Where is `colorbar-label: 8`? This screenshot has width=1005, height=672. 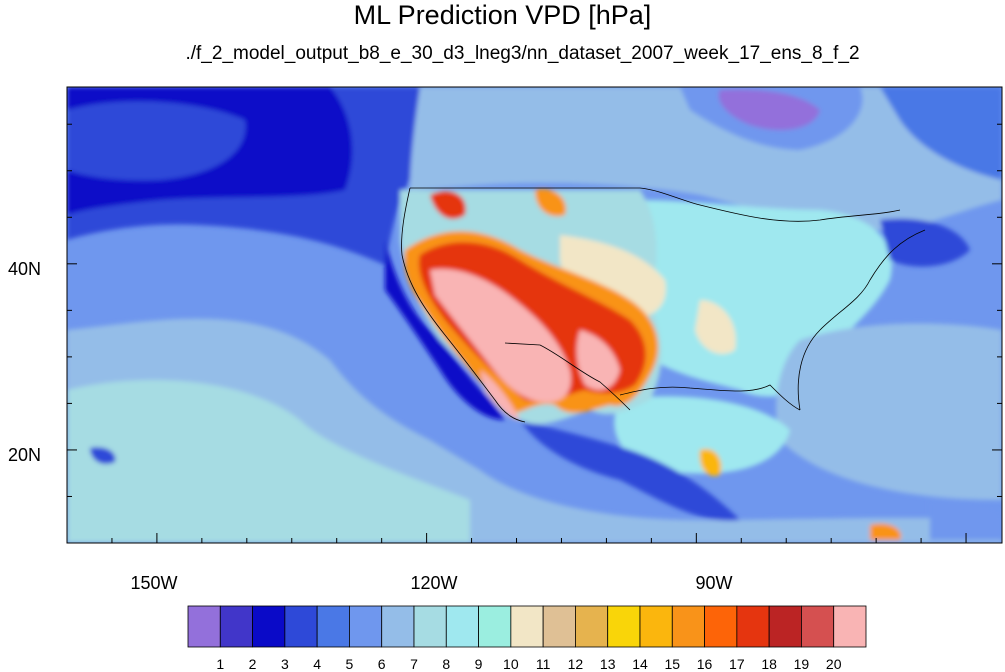
colorbar-label: 8 is located at coordinates (446, 664).